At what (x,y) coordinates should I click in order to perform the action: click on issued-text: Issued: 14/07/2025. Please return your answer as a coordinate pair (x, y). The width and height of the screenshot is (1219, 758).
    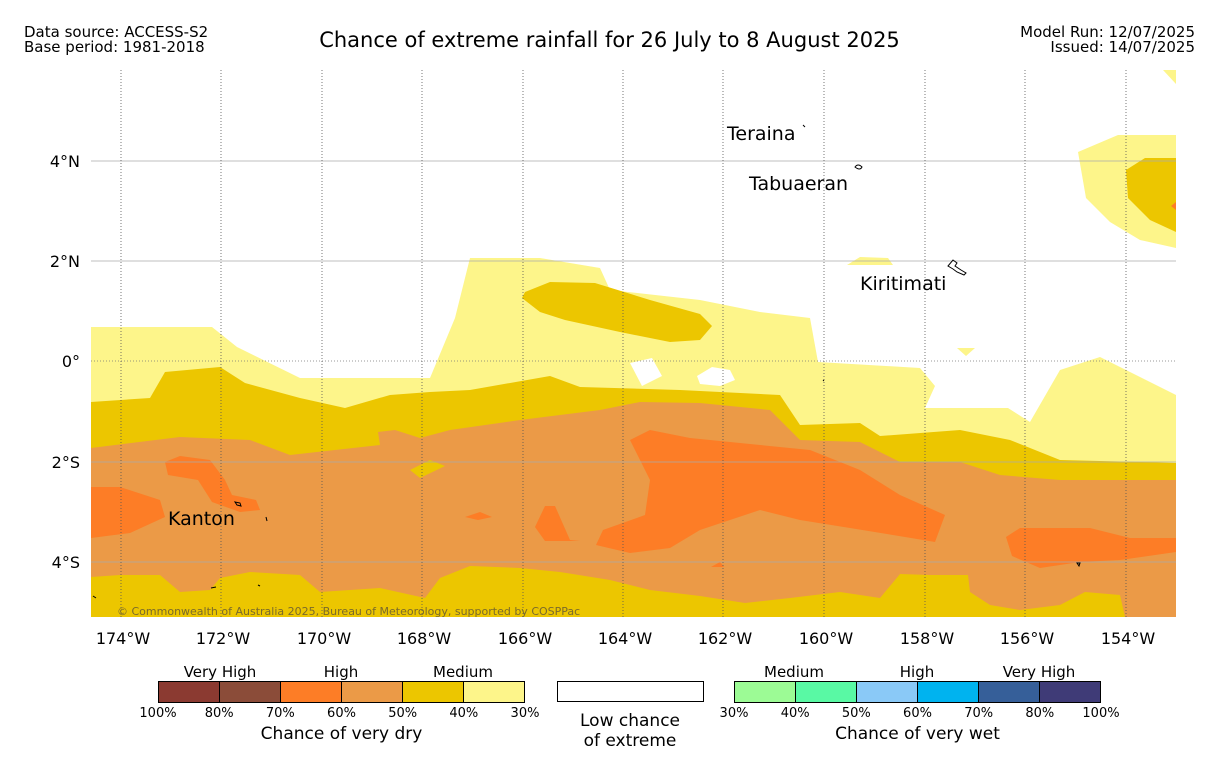
    Looking at the image, I should click on (1122, 47).